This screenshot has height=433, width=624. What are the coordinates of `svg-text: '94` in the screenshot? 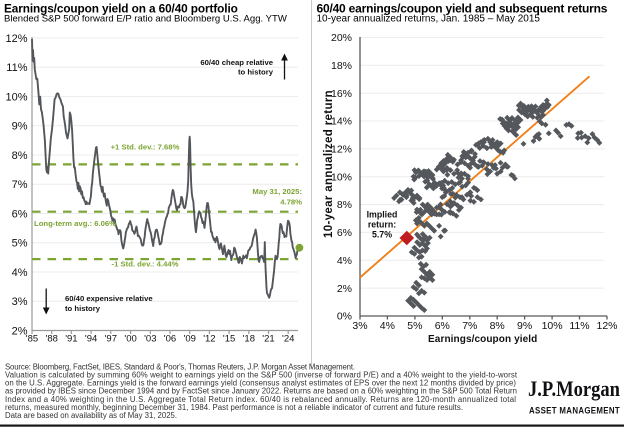 It's located at (91, 339).